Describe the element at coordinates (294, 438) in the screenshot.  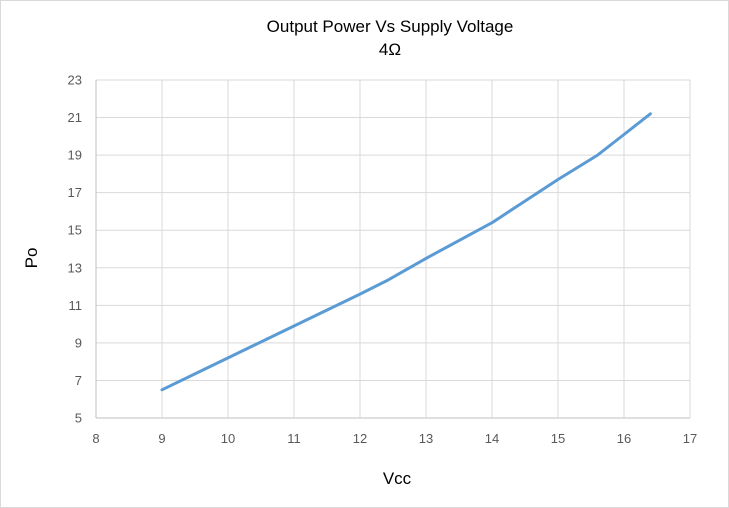
I see `x-tick-label: 11` at that location.